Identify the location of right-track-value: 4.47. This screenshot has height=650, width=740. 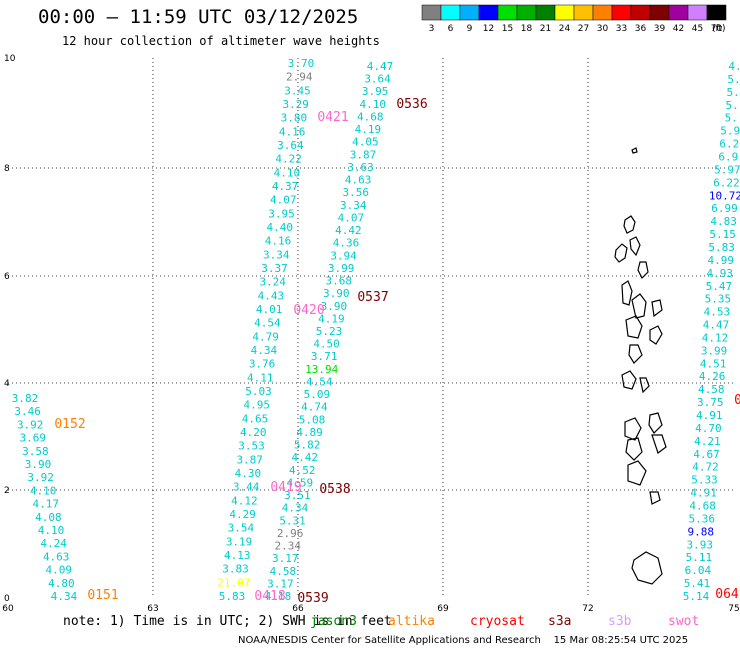
(716, 325).